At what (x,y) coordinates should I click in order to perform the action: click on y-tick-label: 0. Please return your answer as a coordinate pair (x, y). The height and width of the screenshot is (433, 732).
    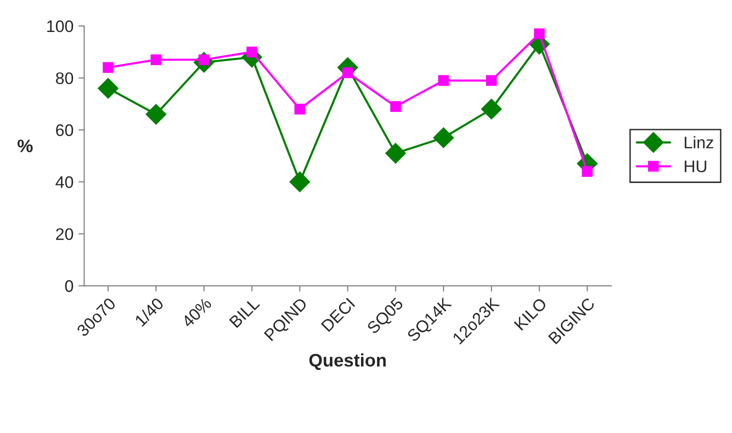
    Looking at the image, I should click on (69, 286).